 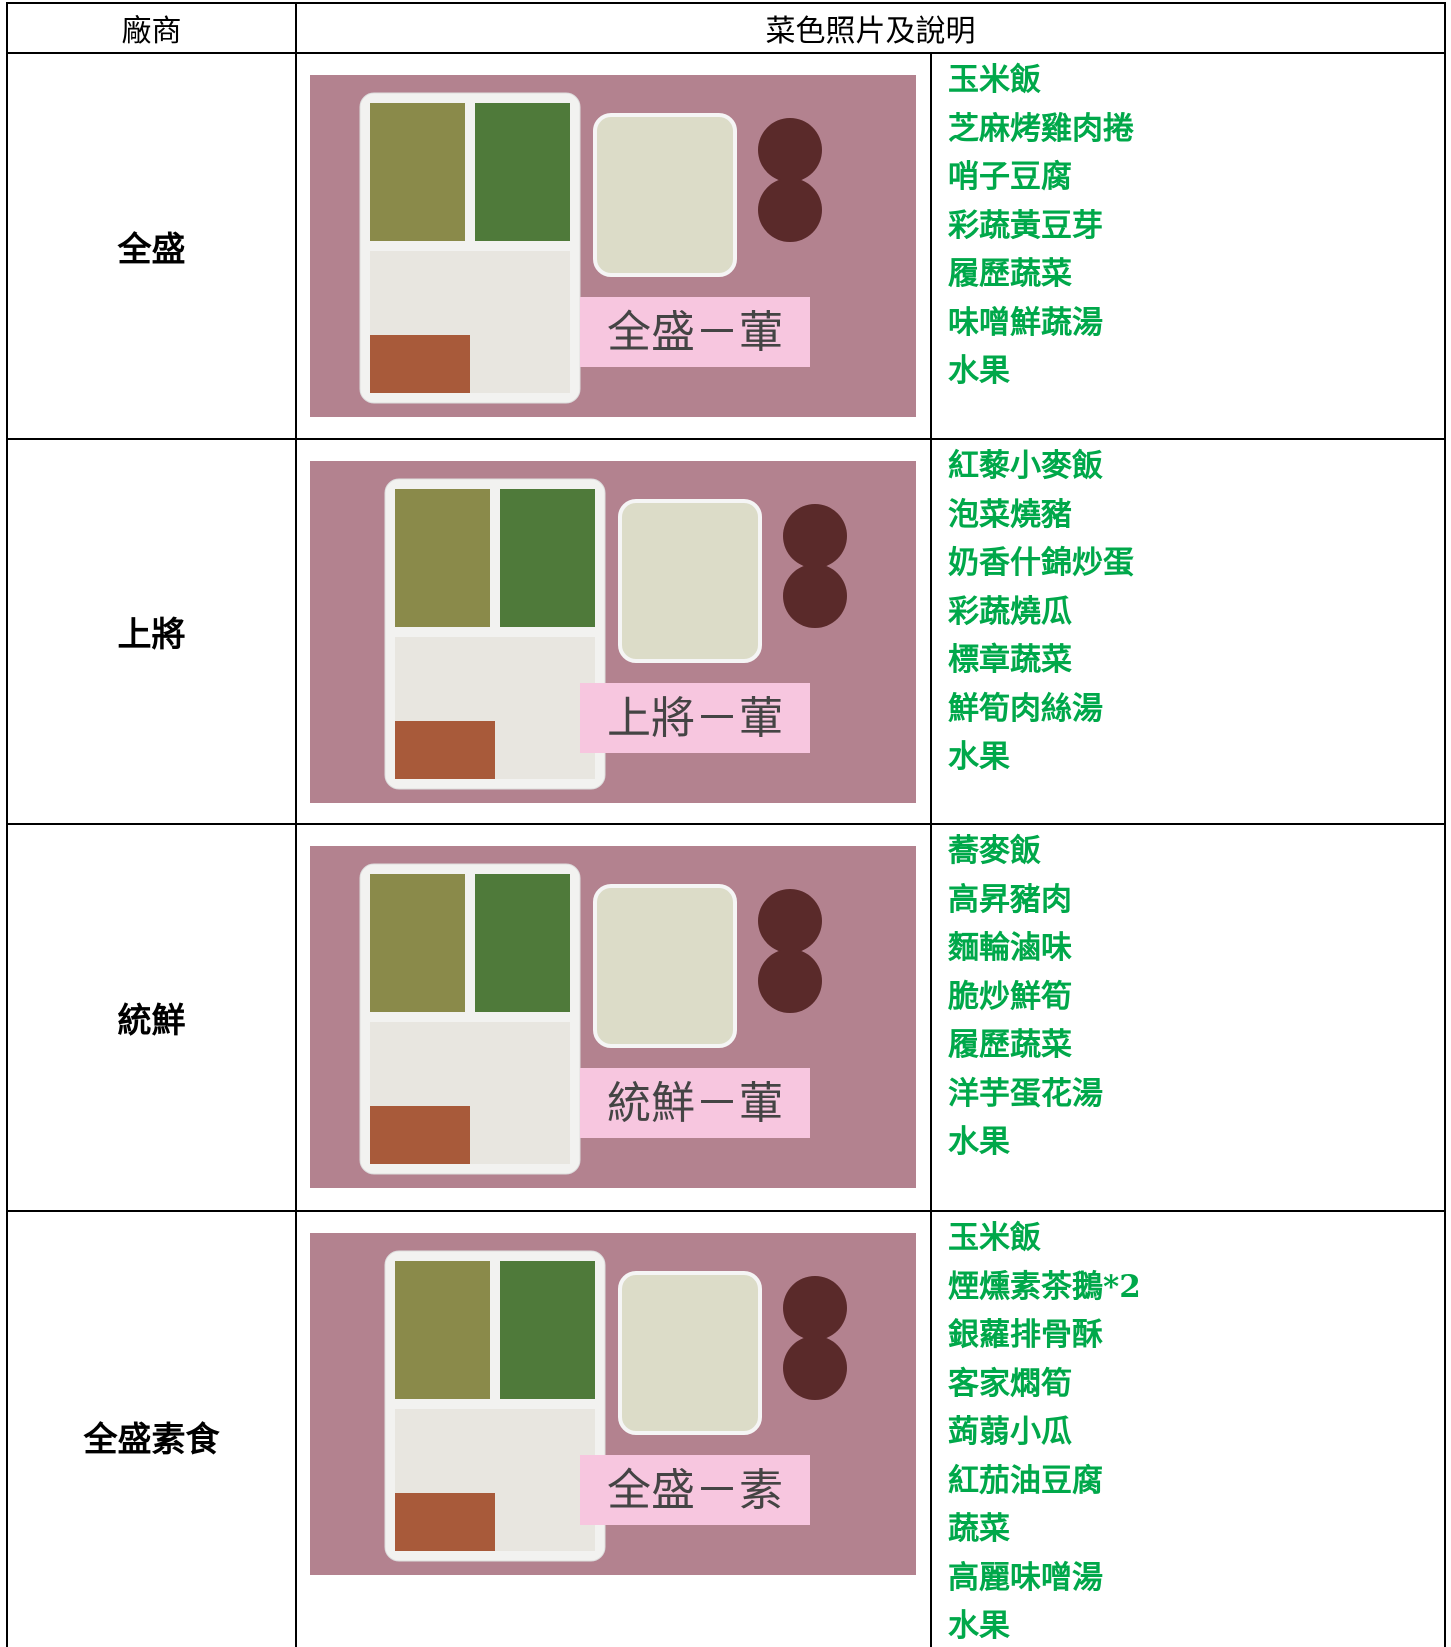 I want to click on photo-label: 全盛－素, so click(x=695, y=1490).